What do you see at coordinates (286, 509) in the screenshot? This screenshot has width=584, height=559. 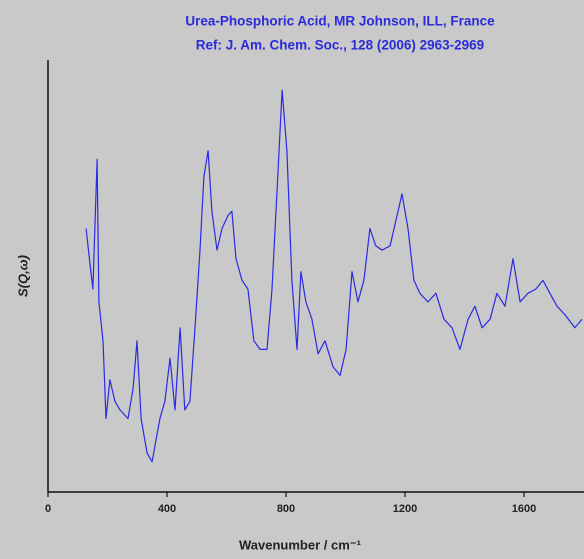 I see `x-tick-label: 800` at bounding box center [286, 509].